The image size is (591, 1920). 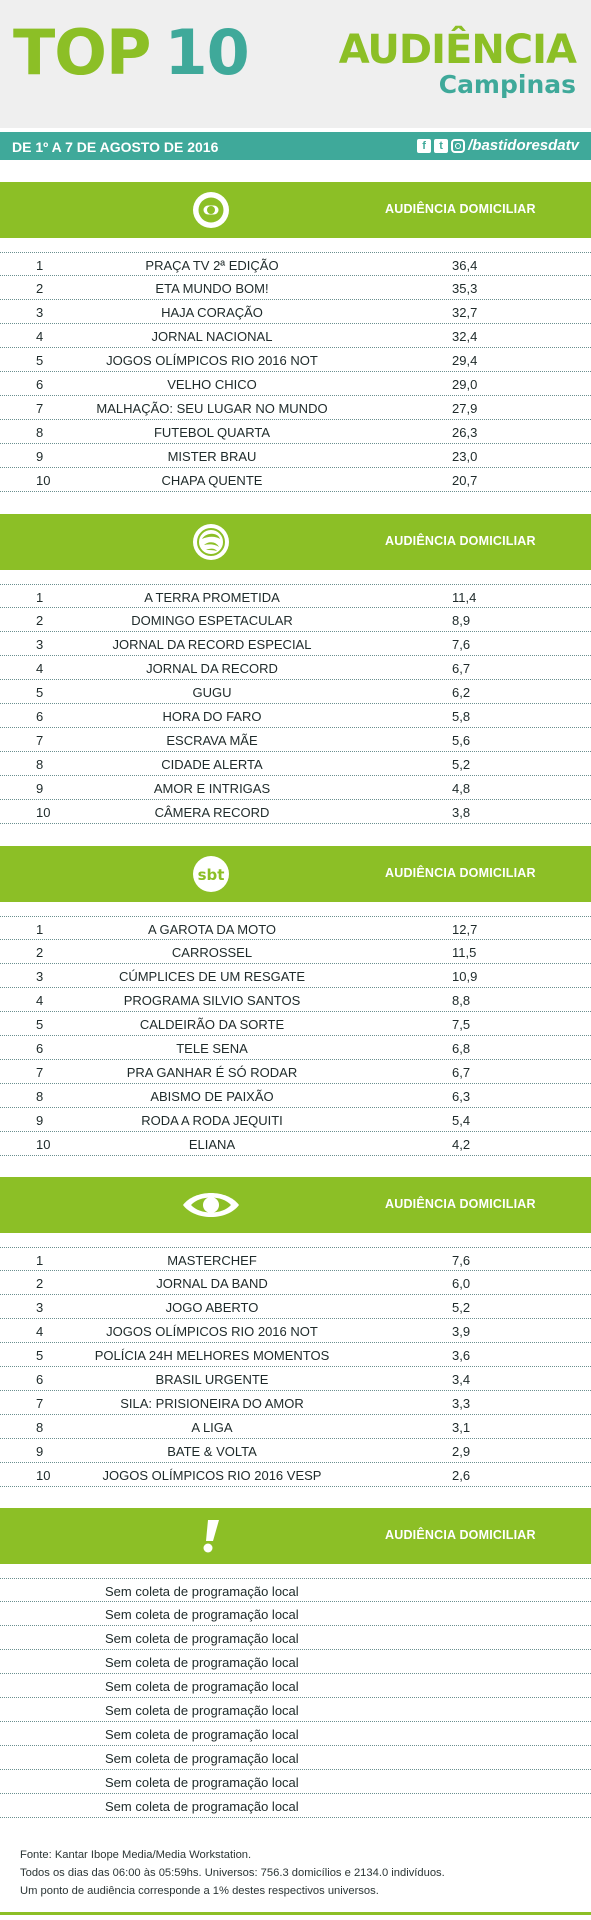 I want to click on program-cell: MASTERCHEF, so click(x=212, y=1260).